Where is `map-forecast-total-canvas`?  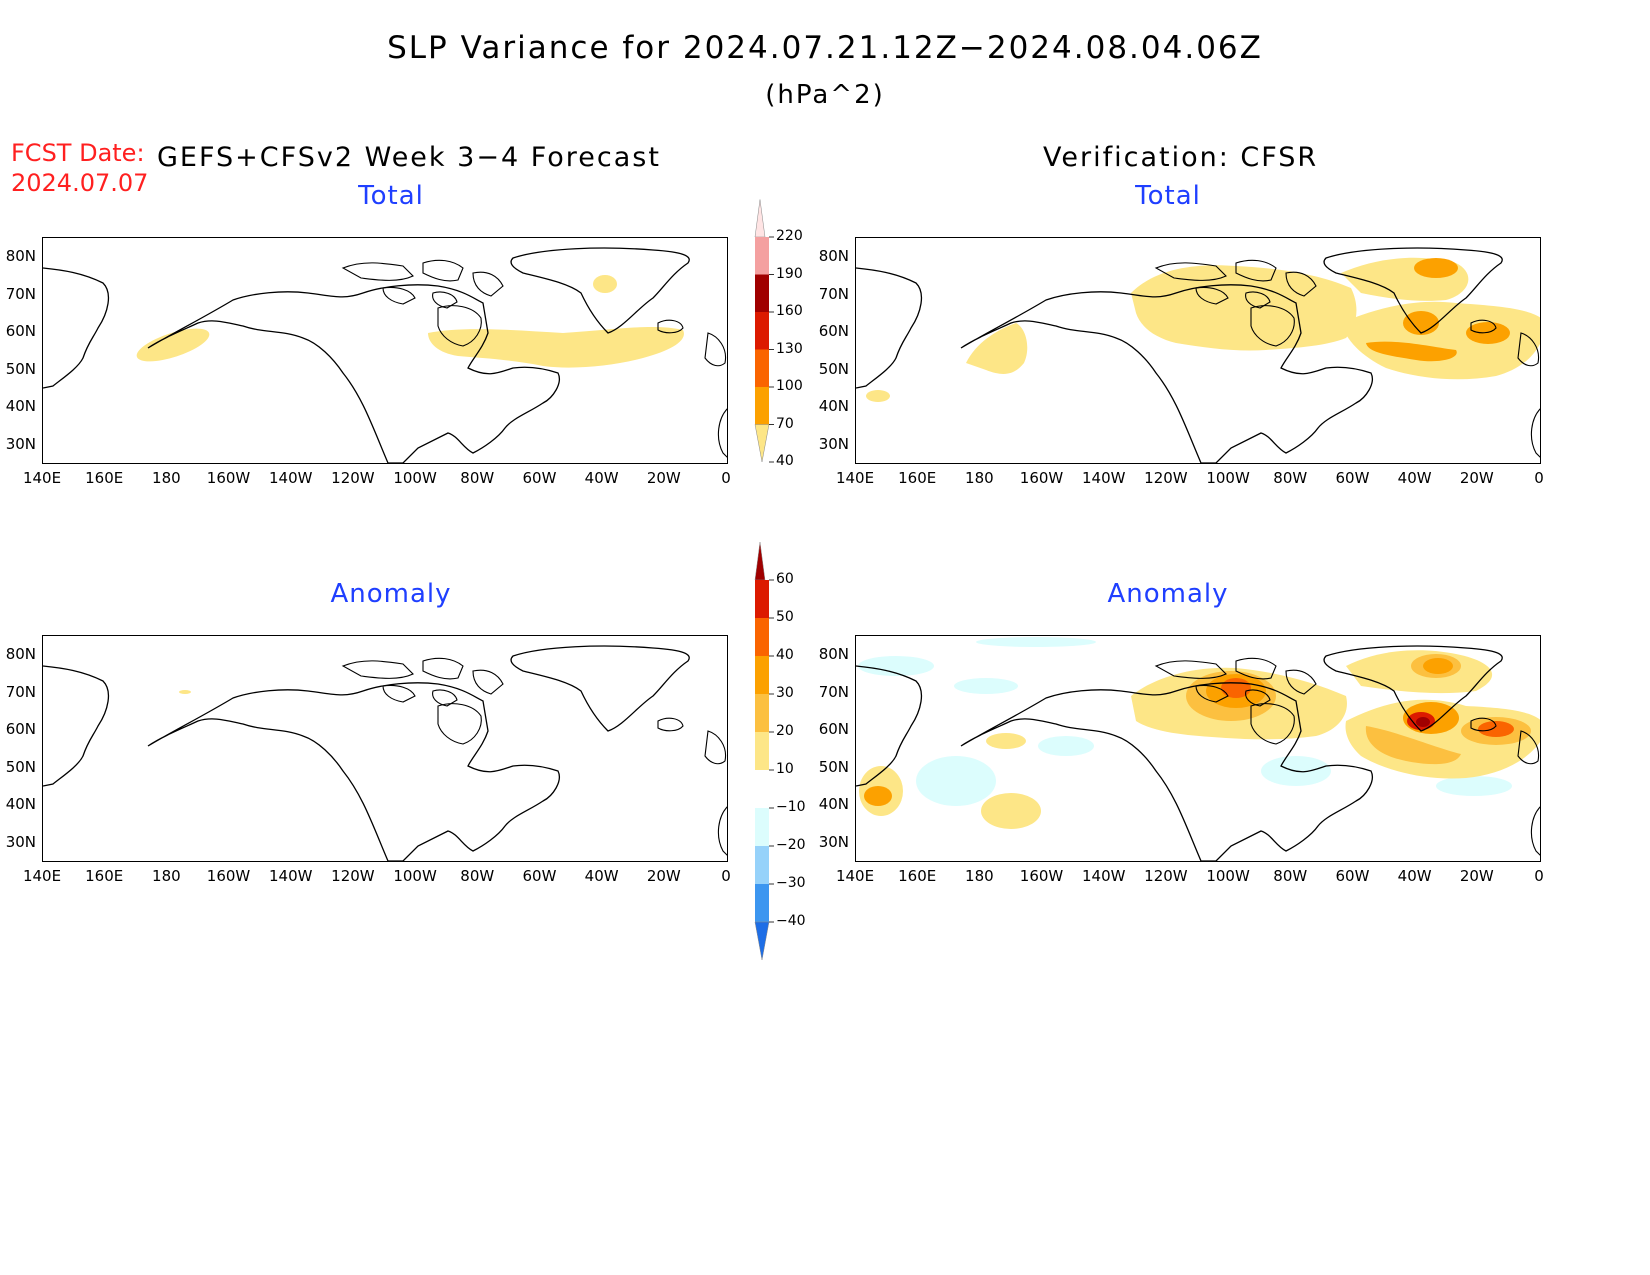
map-forecast-total-canvas is located at coordinates (385, 355).